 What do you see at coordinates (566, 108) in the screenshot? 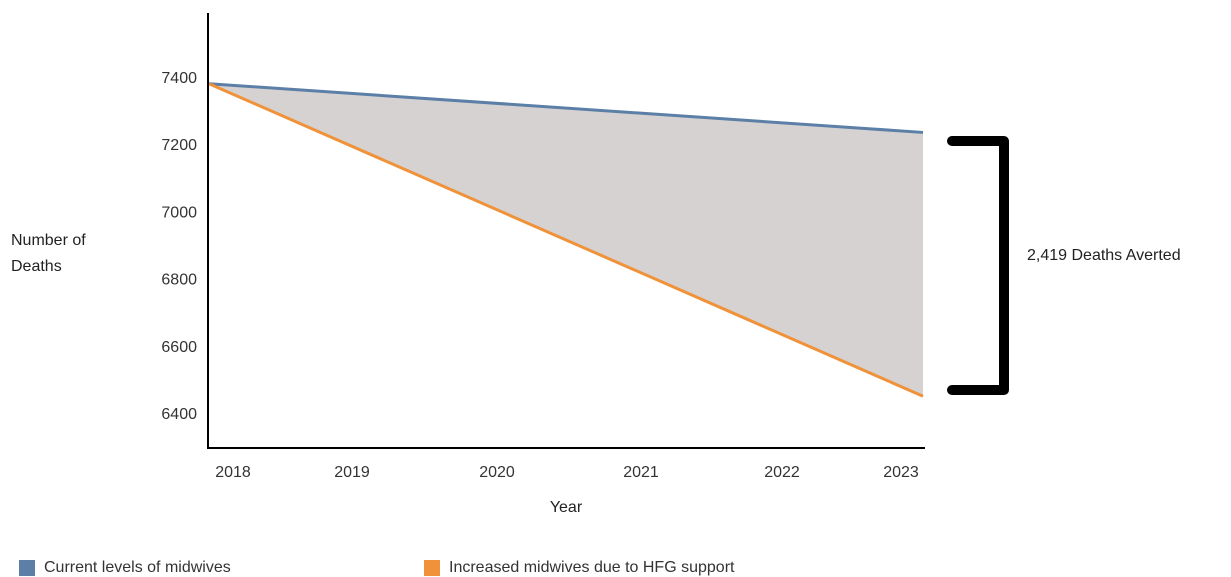
I see `series-line-current-levels` at bounding box center [566, 108].